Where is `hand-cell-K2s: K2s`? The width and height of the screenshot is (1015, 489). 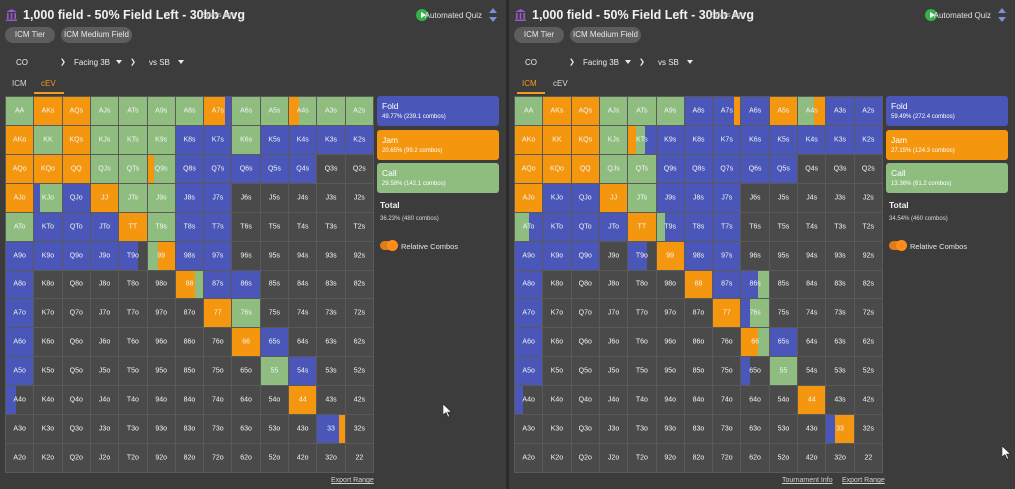
hand-cell-K2s: K2s is located at coordinates (359, 139).